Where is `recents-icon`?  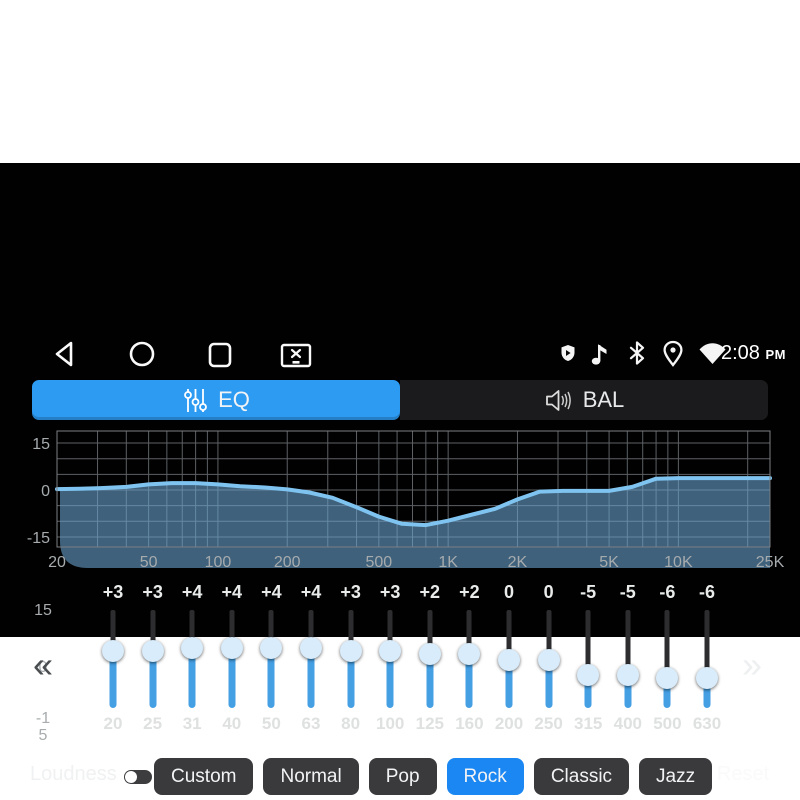 recents-icon is located at coordinates (220, 355).